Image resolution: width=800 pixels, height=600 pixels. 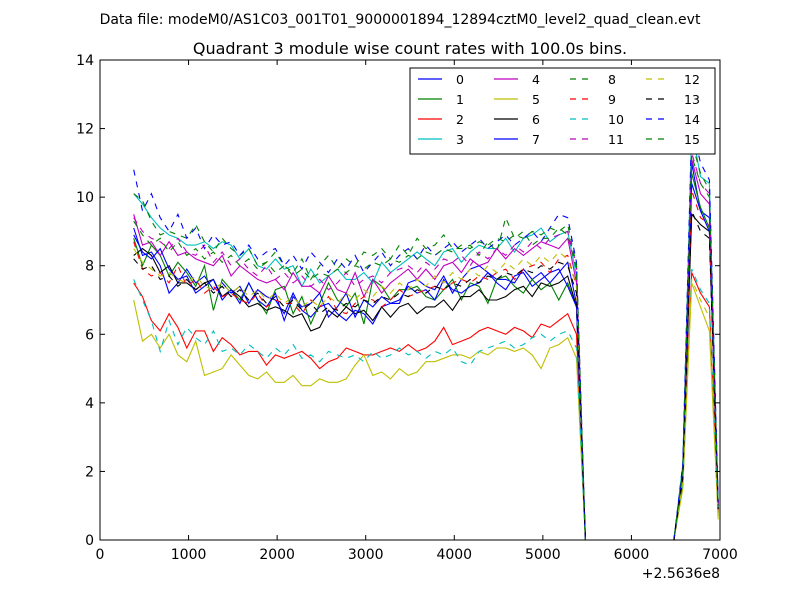 What do you see at coordinates (460, 139) in the screenshot?
I see `legend-label-3: 3` at bounding box center [460, 139].